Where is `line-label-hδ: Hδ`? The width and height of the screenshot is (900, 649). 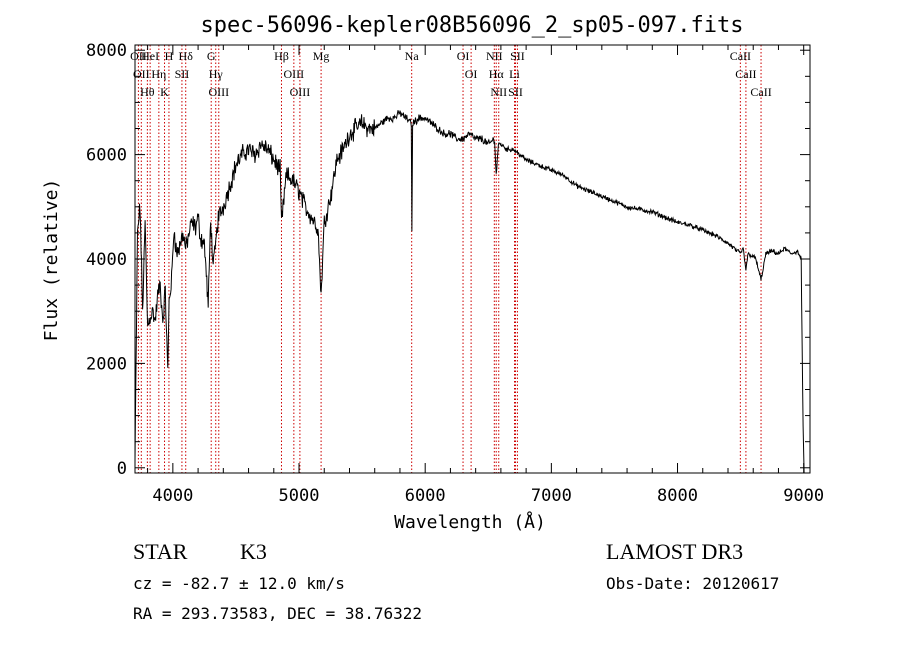 line-label-hδ: Hδ is located at coordinates (186, 56).